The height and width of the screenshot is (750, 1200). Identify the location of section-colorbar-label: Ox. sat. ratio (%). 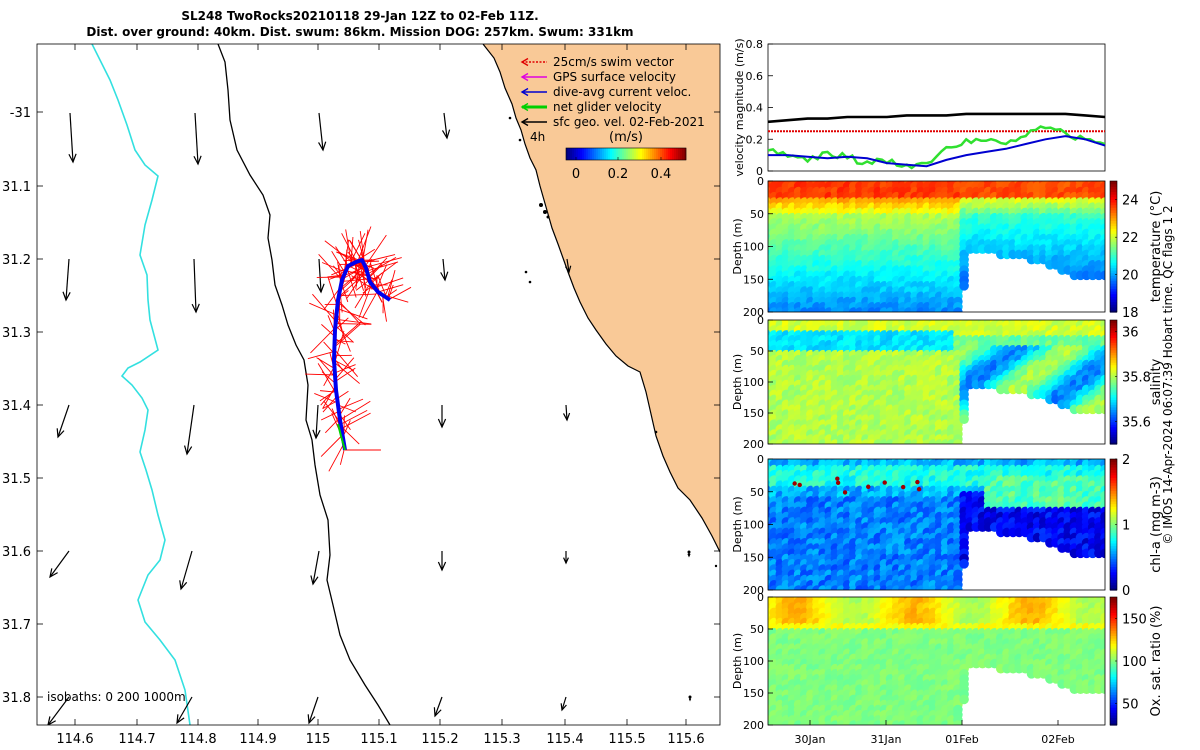
(1156, 661).